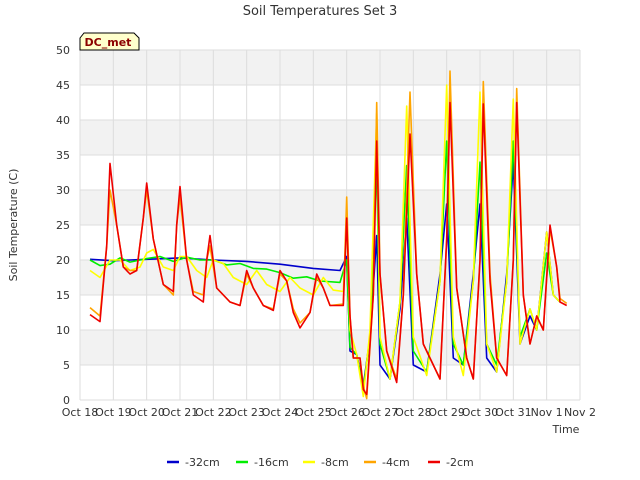 This screenshot has width=640, height=480. I want to click on legend-label: -16cm, so click(271, 462).